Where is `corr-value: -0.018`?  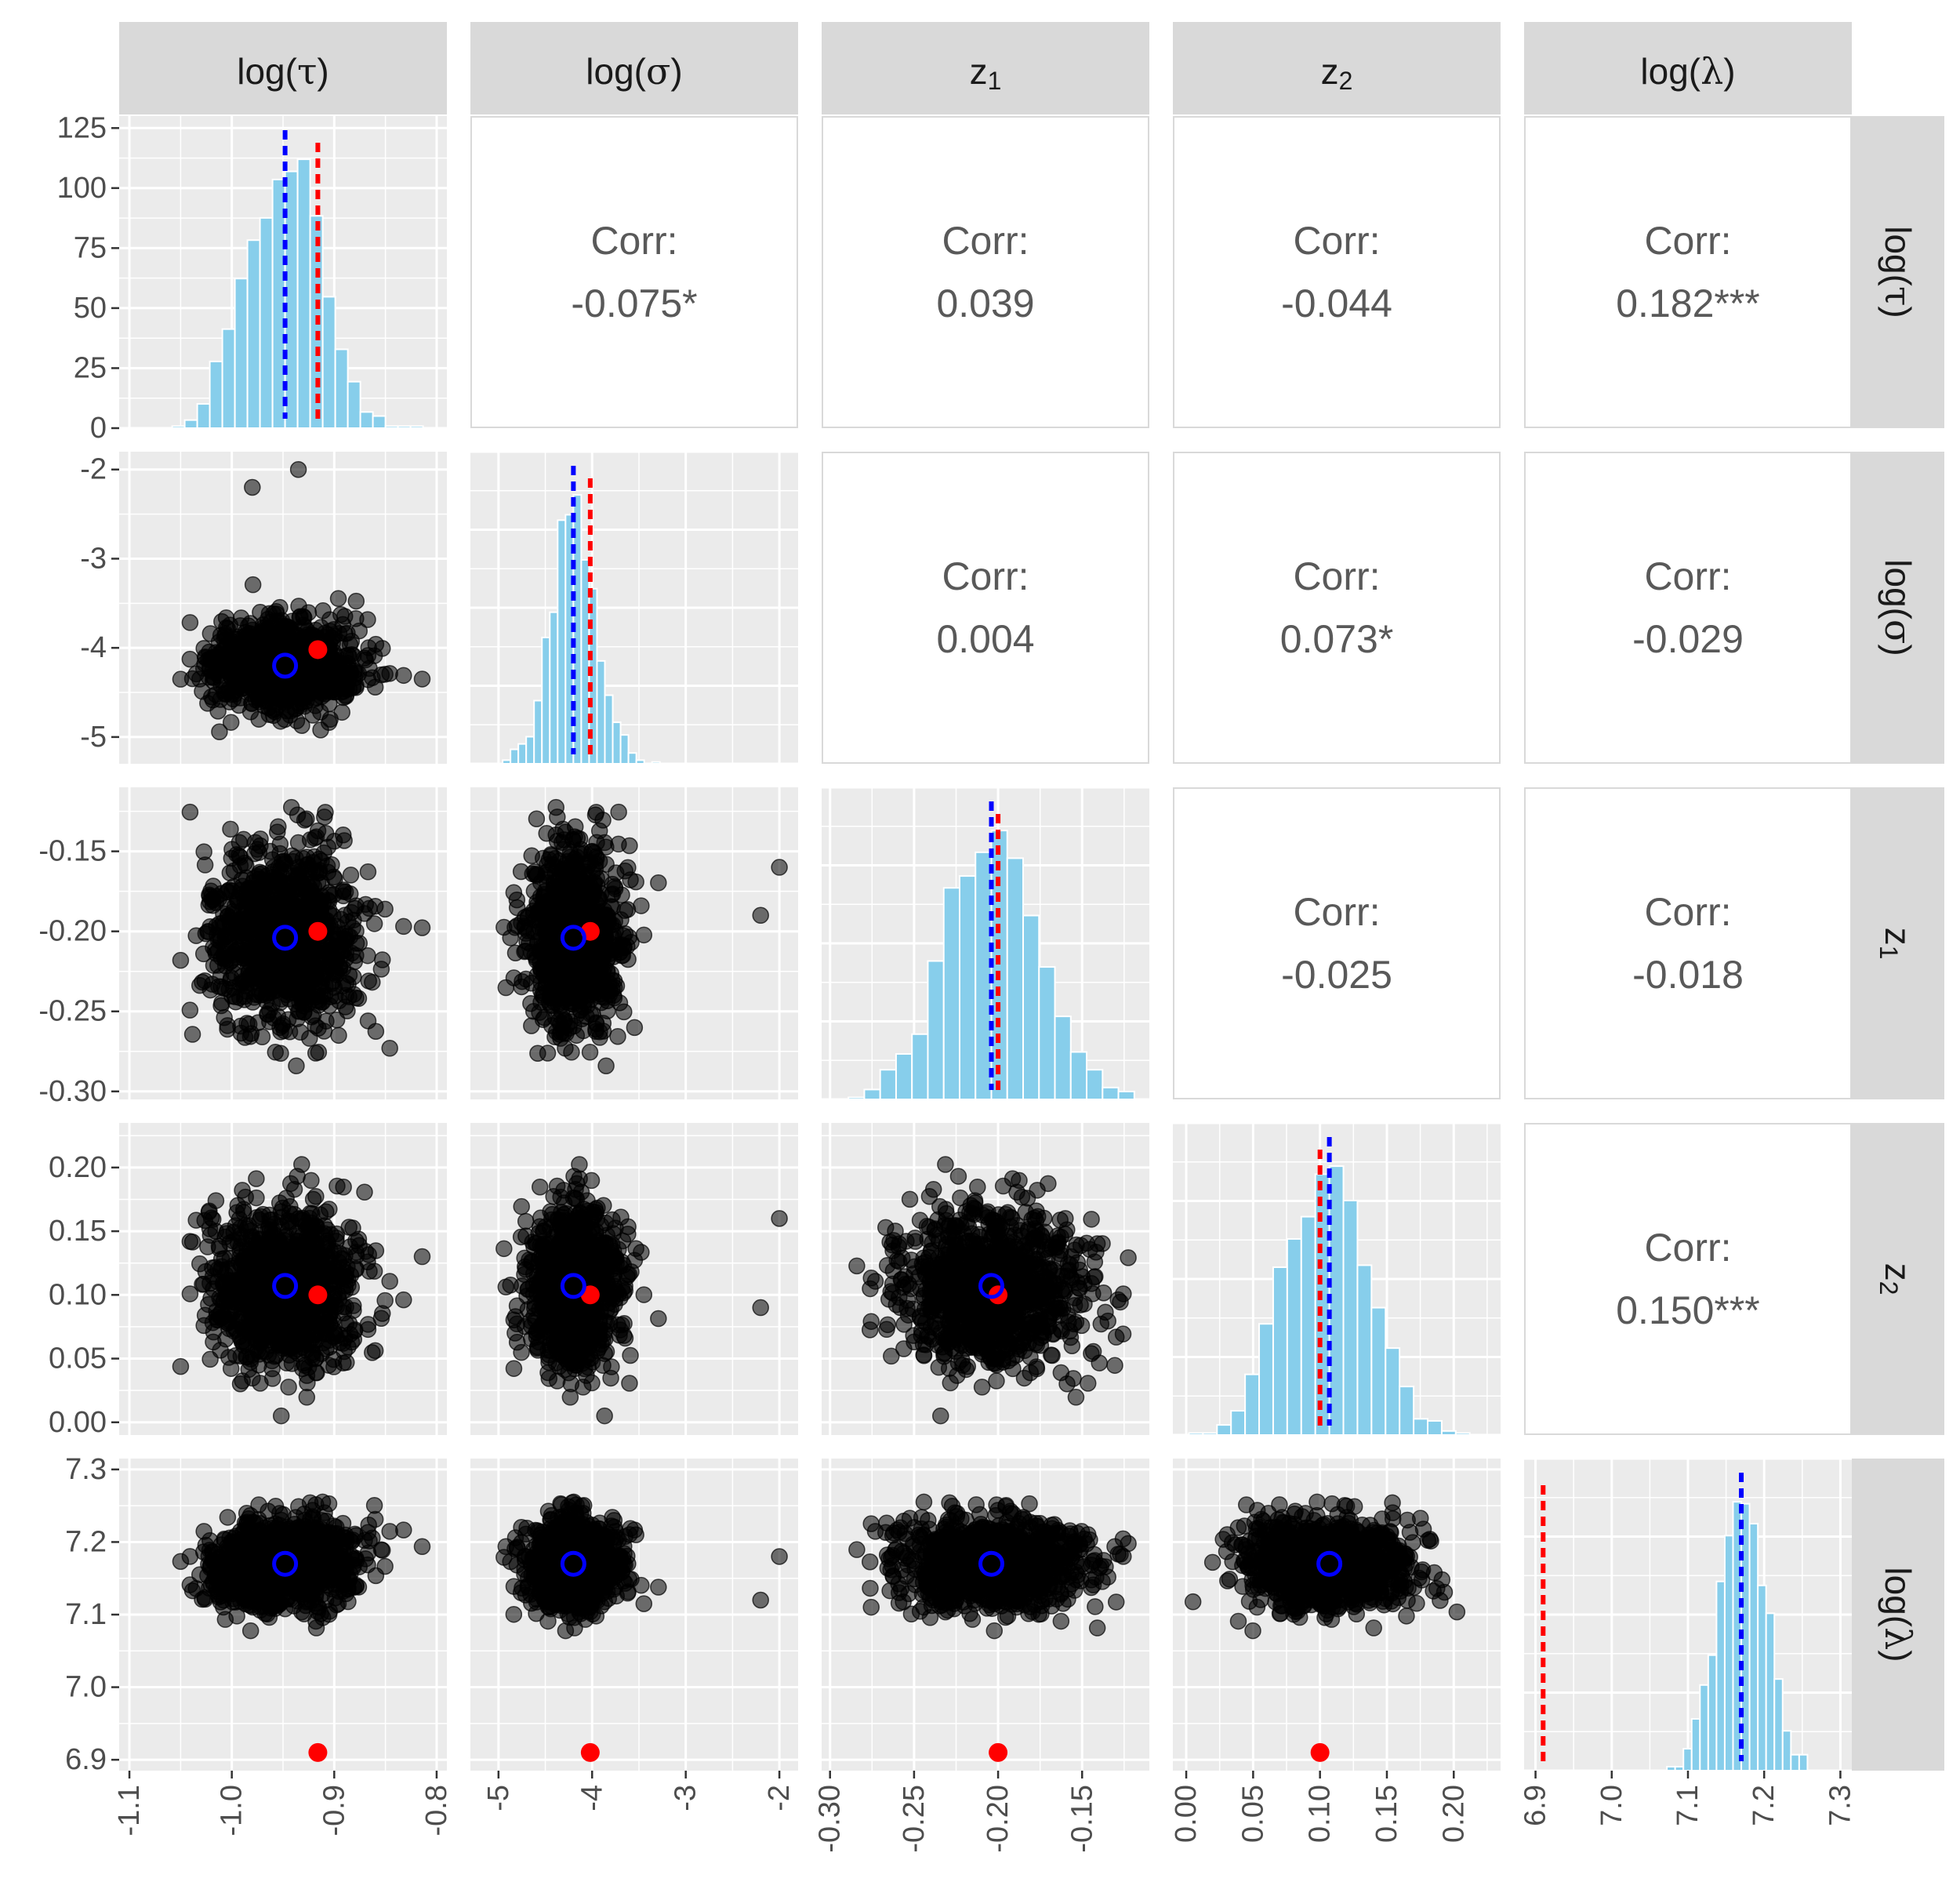
corr-value: -0.018 is located at coordinates (1688, 975).